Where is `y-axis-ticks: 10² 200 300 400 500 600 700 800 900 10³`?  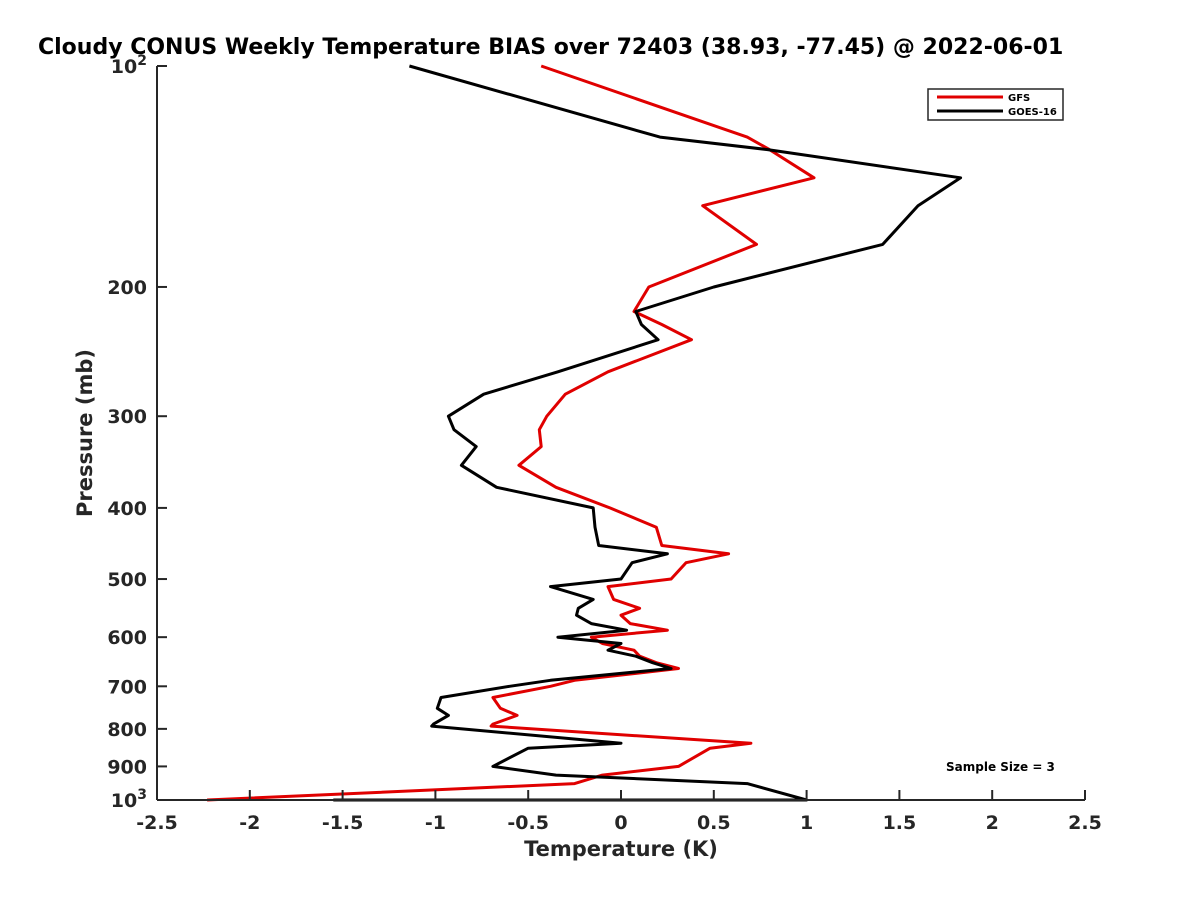 y-axis-ticks: 10² 200 300 400 500 600 700 800 900 10³ is located at coordinates (137, 432).